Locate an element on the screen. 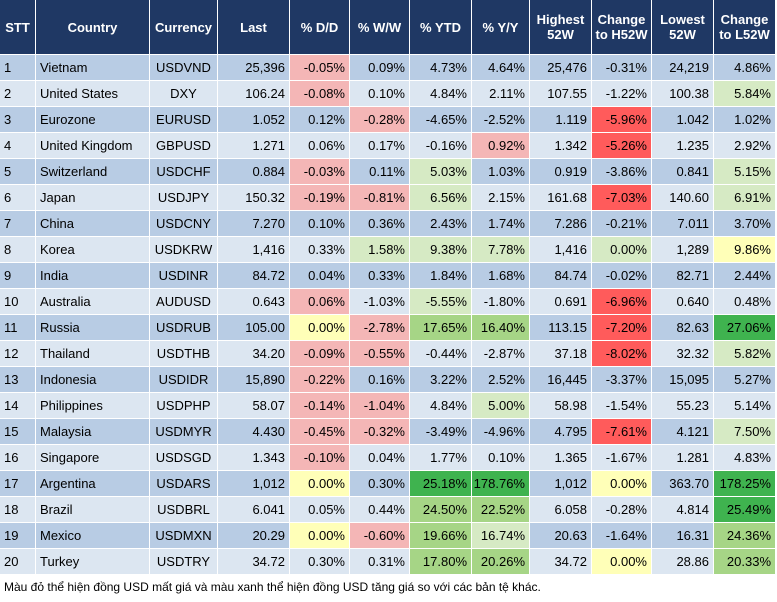 Image resolution: width=777 pixels, height=602 pixels. table-cell: 5 is located at coordinates (18, 172).